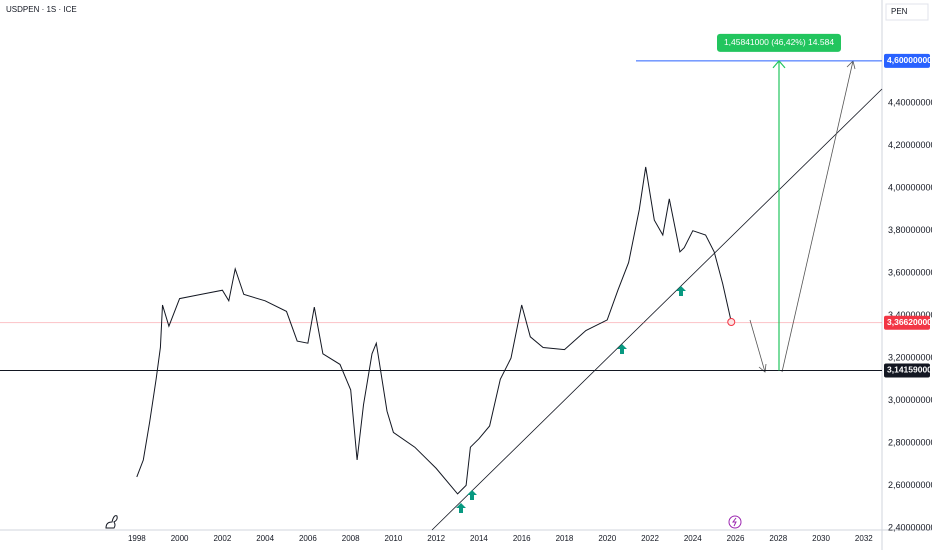  I want to click on x-tick-label: 2018, so click(565, 538).